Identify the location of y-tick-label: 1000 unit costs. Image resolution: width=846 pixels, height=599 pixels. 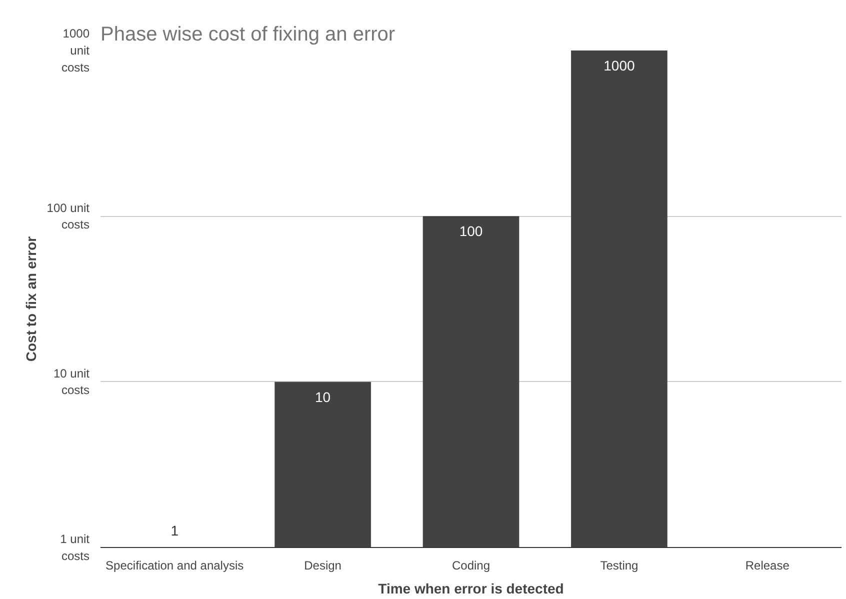
(75, 50).